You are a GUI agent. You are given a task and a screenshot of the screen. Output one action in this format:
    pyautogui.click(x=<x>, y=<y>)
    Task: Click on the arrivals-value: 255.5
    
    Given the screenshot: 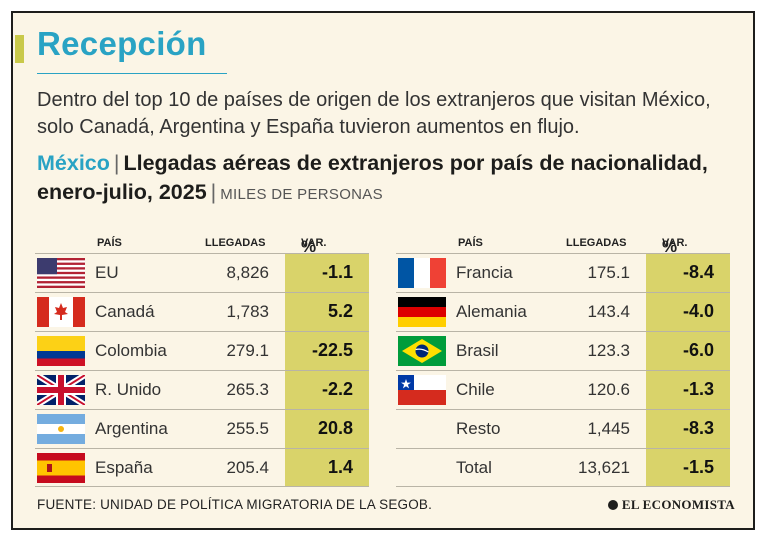 What is the action you would take?
    pyautogui.click(x=247, y=428)
    